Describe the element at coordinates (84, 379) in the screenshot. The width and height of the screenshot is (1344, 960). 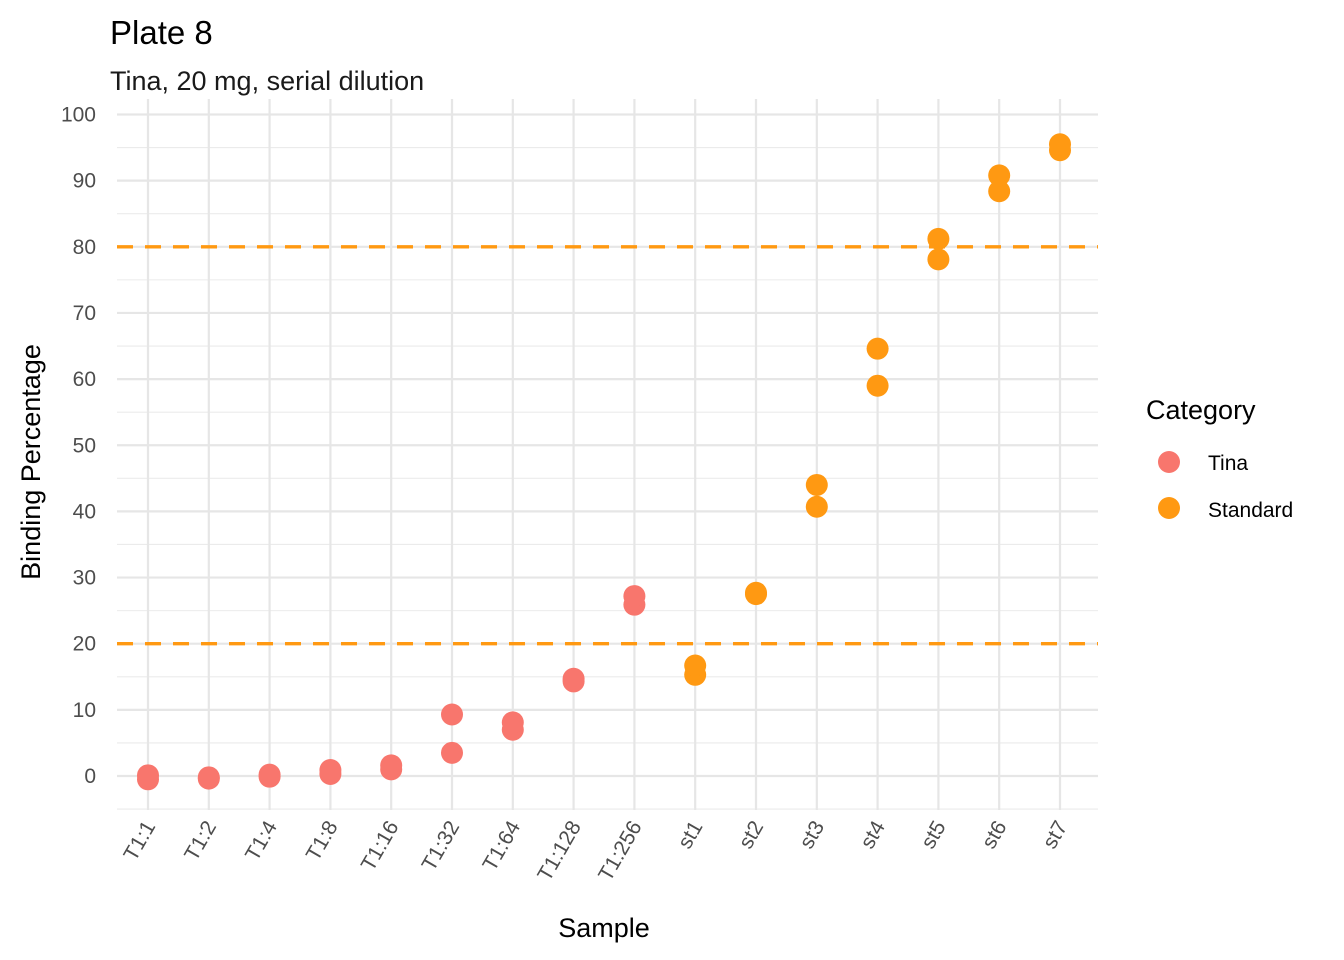
I see `y-tick-label: 60` at that location.